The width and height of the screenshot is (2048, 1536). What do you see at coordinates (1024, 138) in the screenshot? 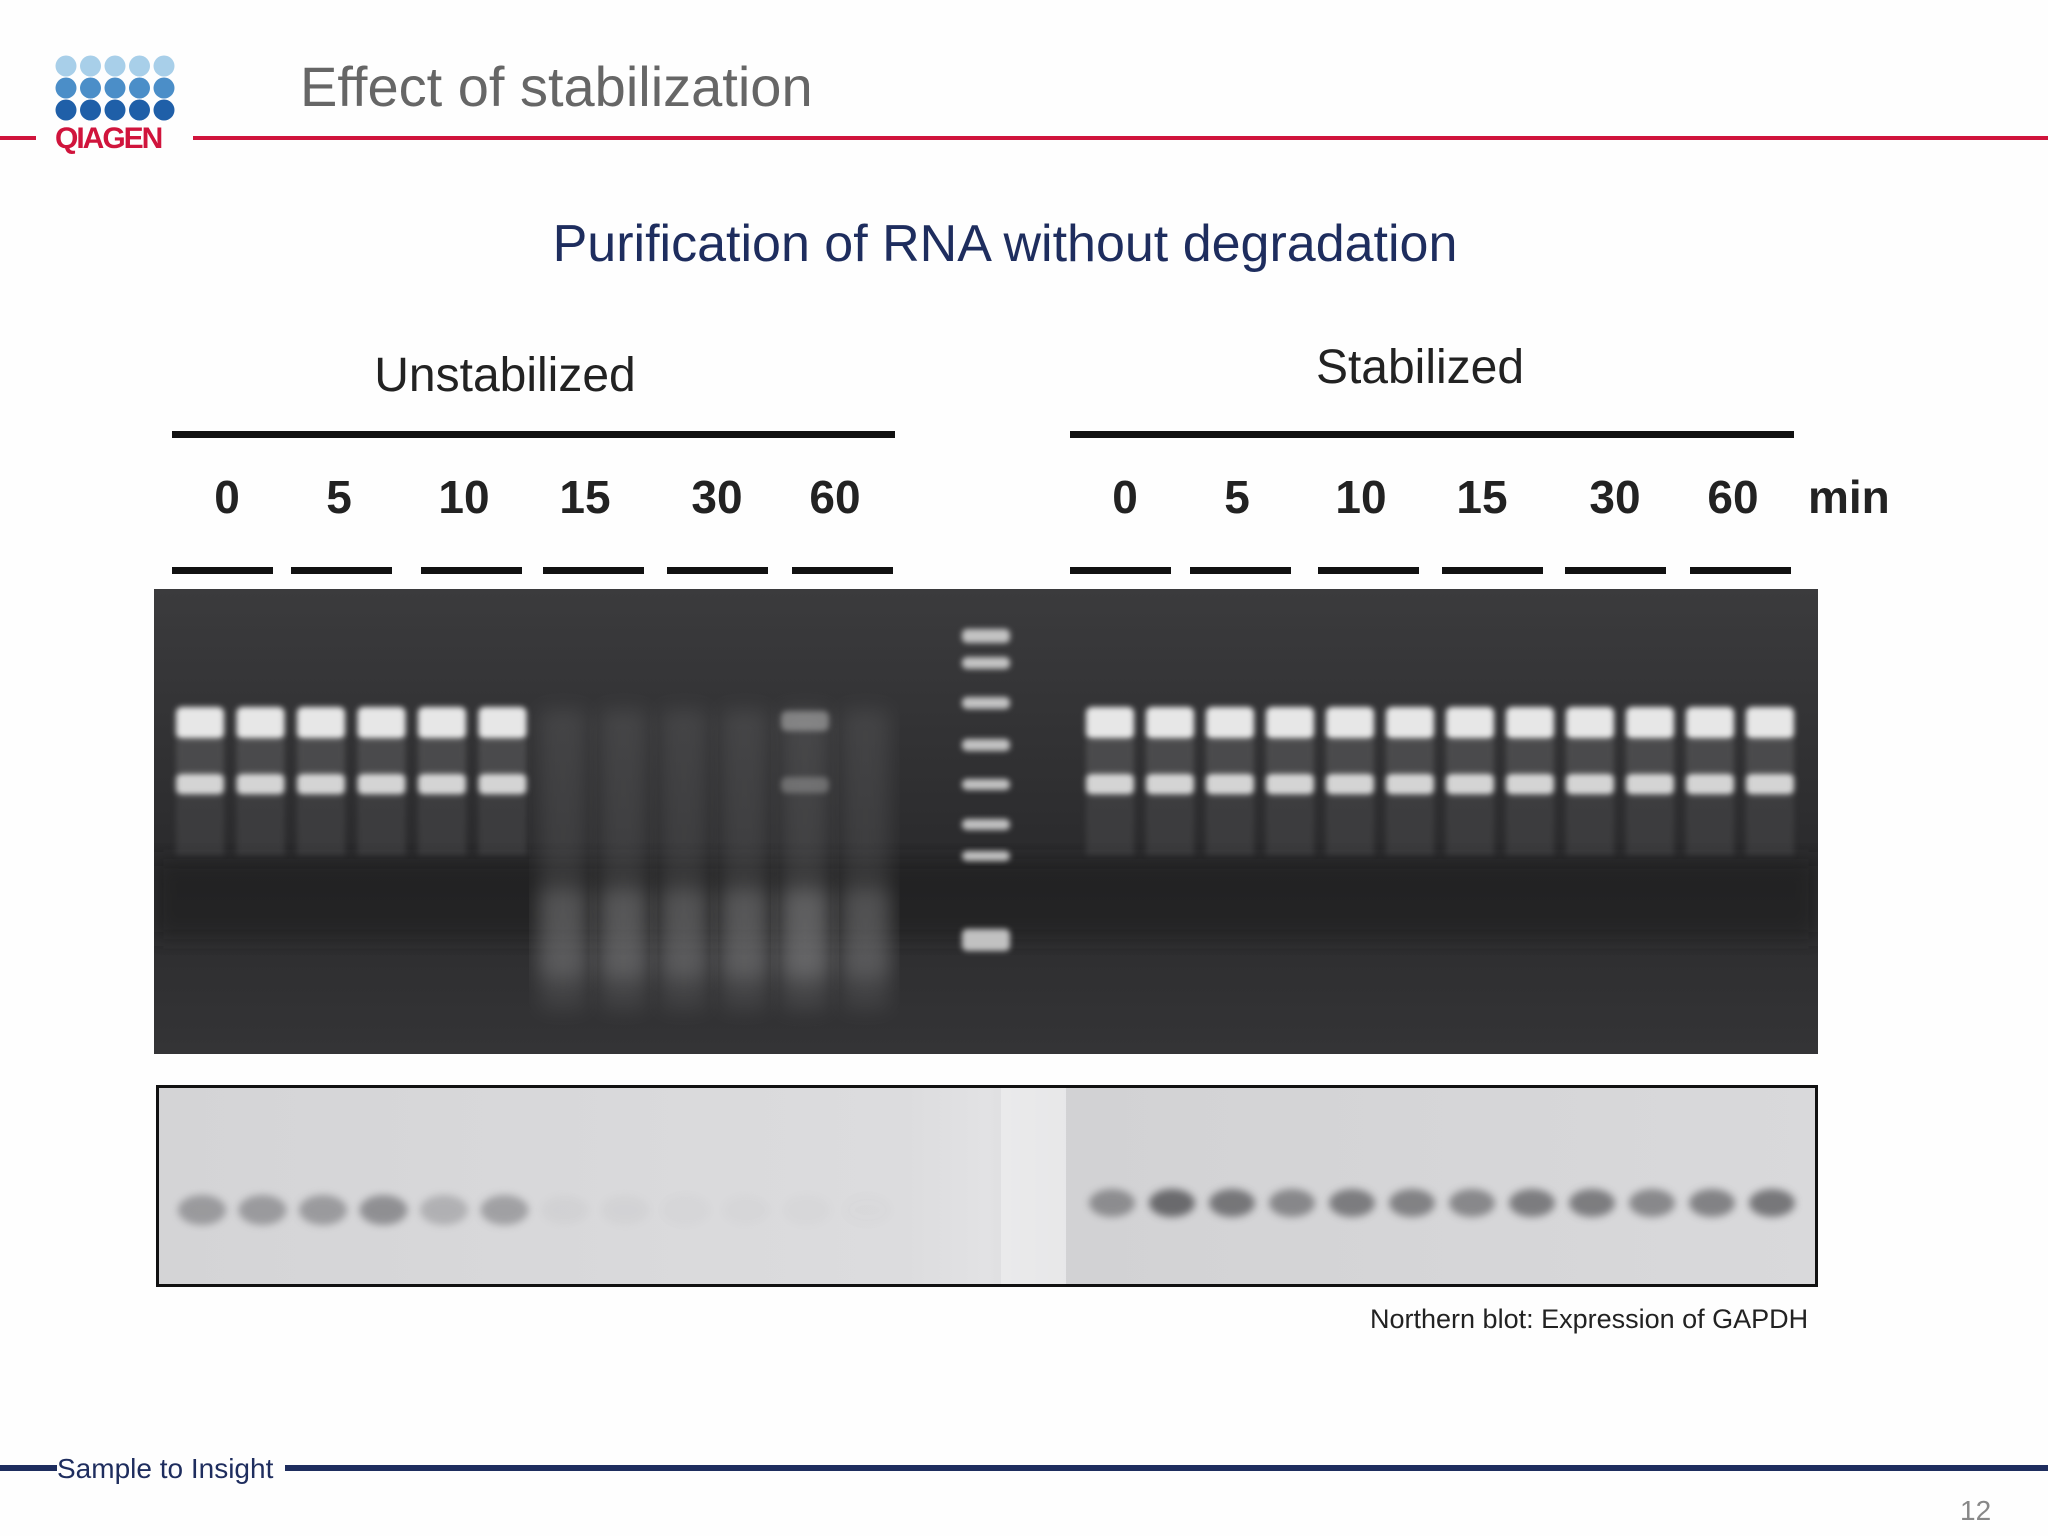
I see `title-rule` at bounding box center [1024, 138].